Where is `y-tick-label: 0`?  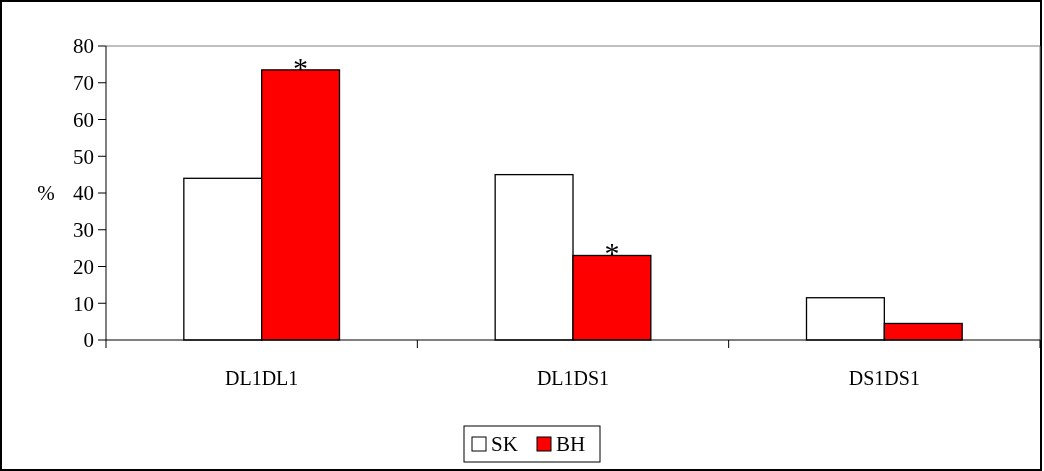 y-tick-label: 0 is located at coordinates (88, 340).